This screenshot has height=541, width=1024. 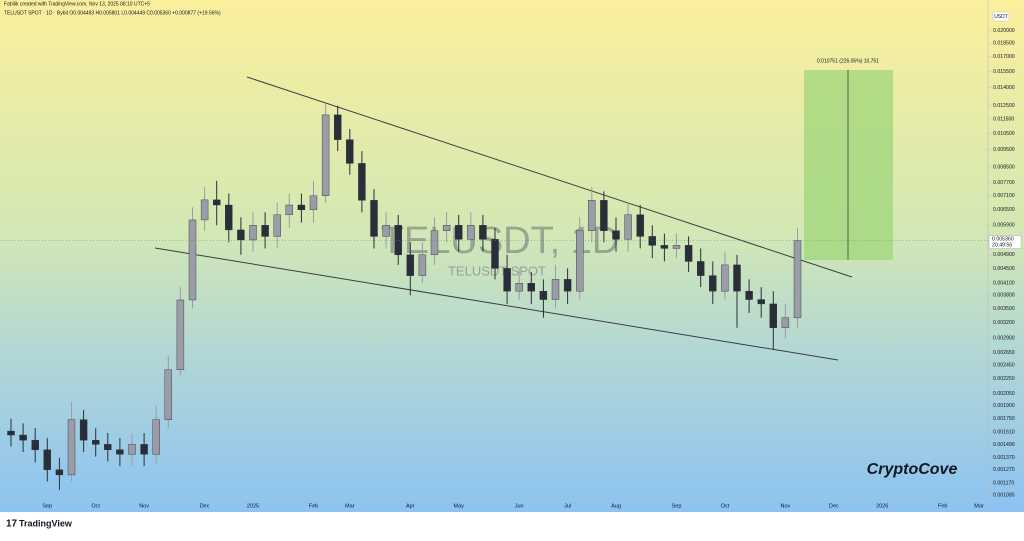 What do you see at coordinates (912, 469) in the screenshot?
I see `brand: CryptoCove` at bounding box center [912, 469].